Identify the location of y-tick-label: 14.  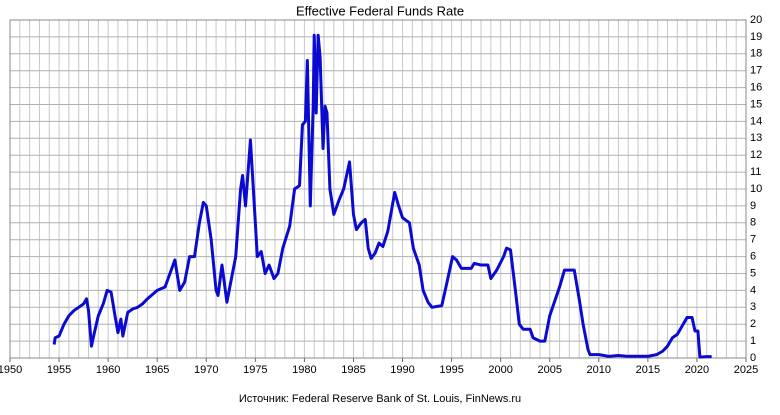
(756, 121).